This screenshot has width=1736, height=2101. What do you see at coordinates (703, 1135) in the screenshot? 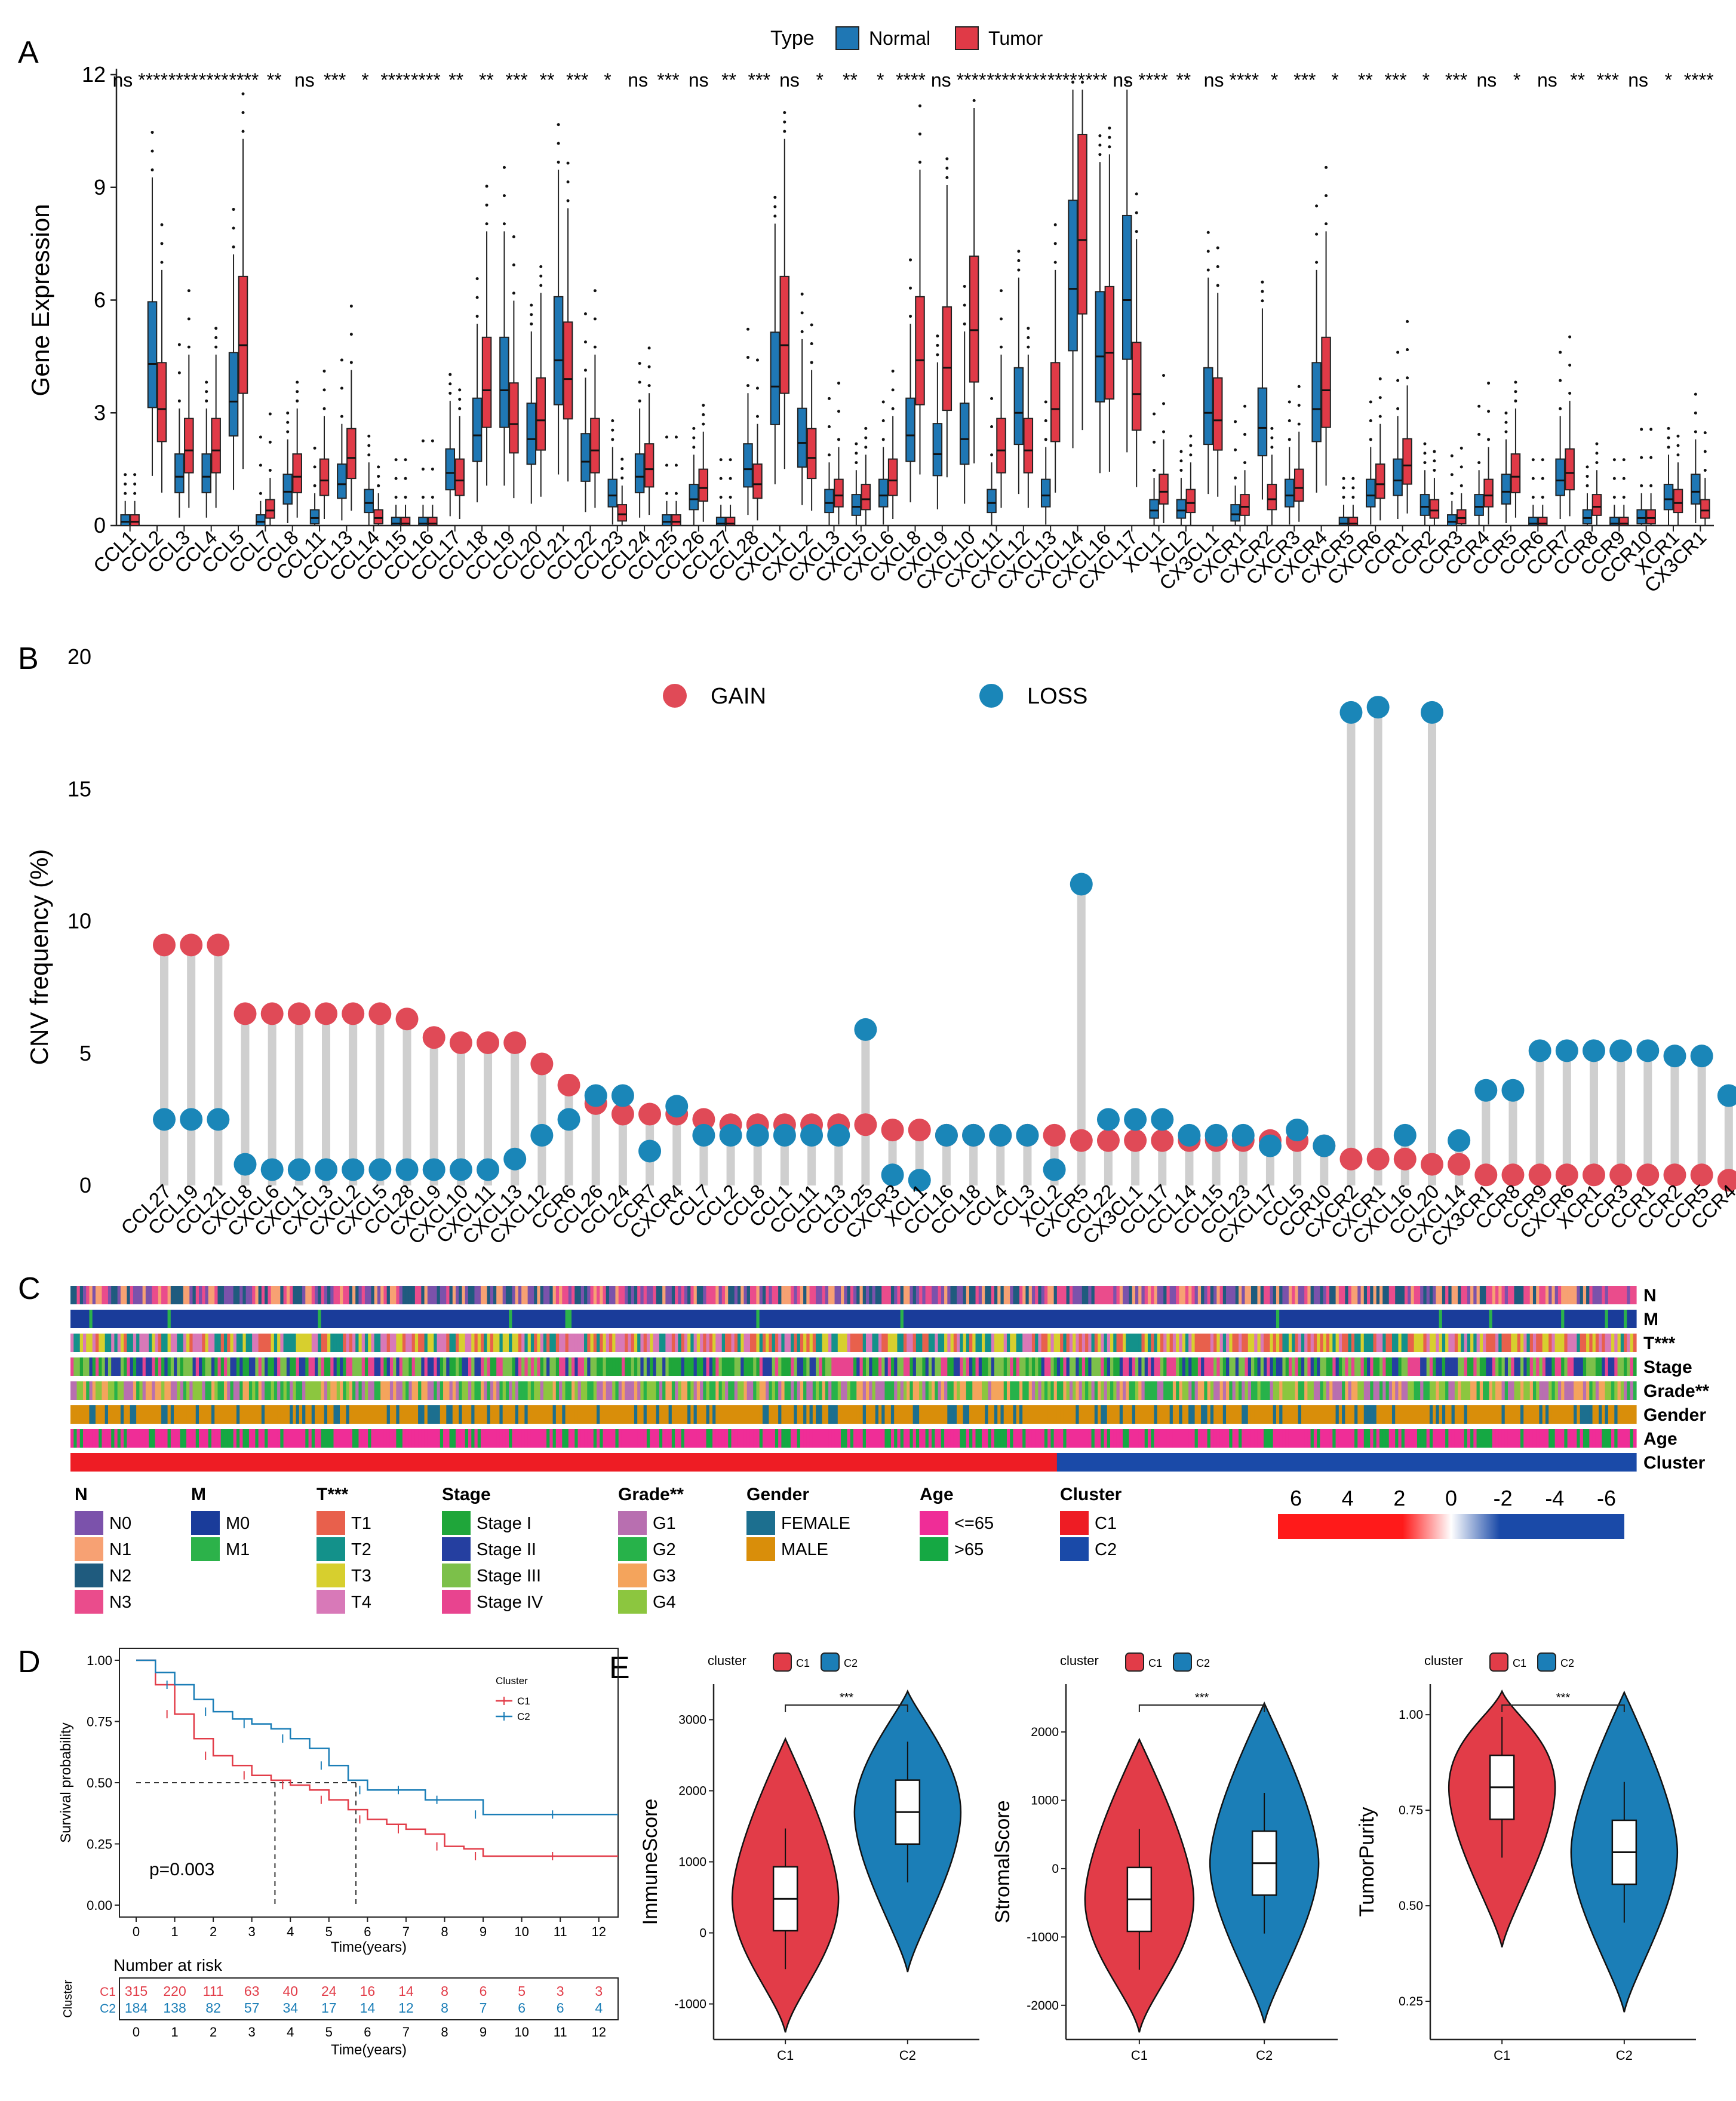
I see `loss-point` at bounding box center [703, 1135].